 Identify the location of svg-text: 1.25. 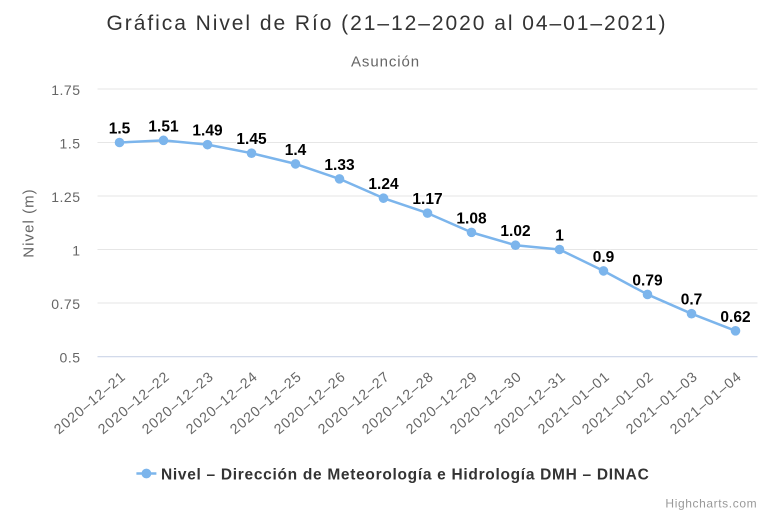
(65, 197).